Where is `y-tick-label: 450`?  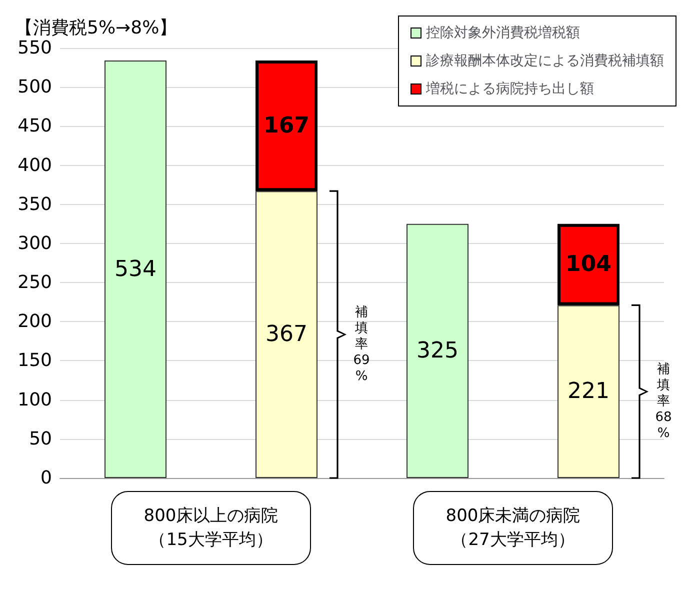
y-tick-label: 450 is located at coordinates (35, 126).